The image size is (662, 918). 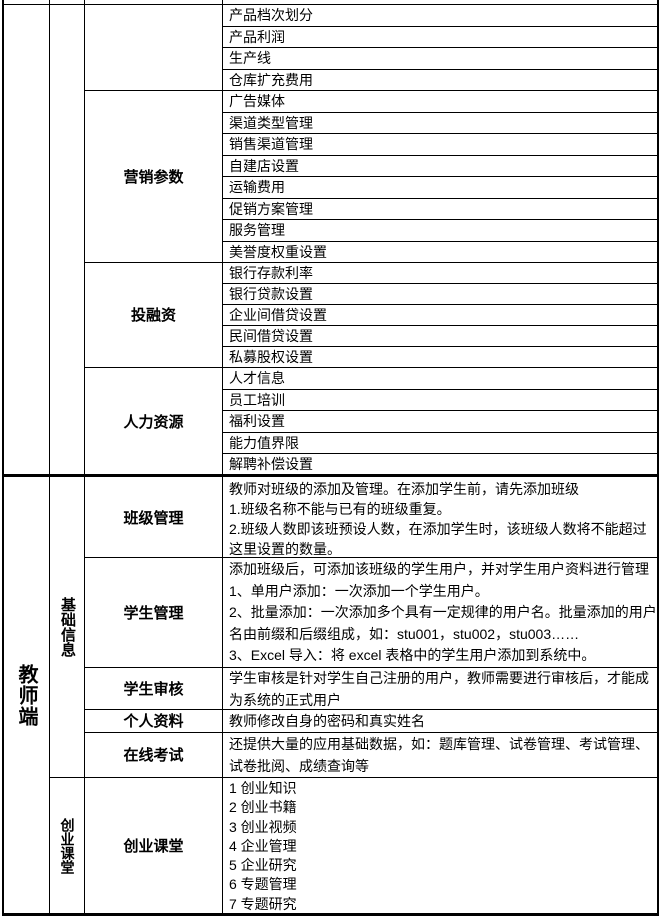 What do you see at coordinates (257, 187) in the screenshot?
I see `feature-item: 运输费用` at bounding box center [257, 187].